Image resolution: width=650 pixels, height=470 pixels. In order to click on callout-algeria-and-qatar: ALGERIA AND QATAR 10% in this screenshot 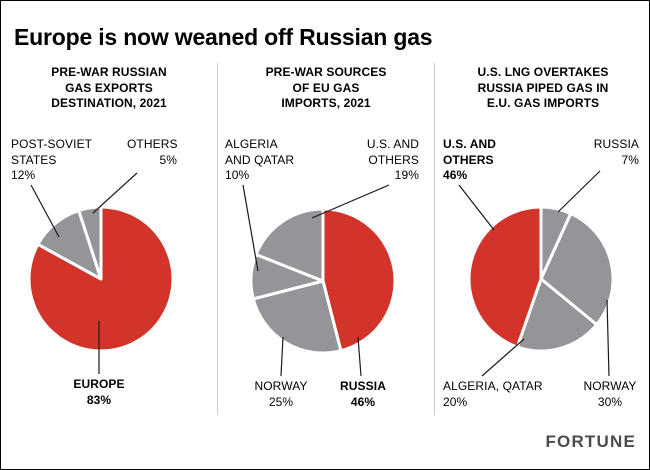, I will do `click(260, 160)`.